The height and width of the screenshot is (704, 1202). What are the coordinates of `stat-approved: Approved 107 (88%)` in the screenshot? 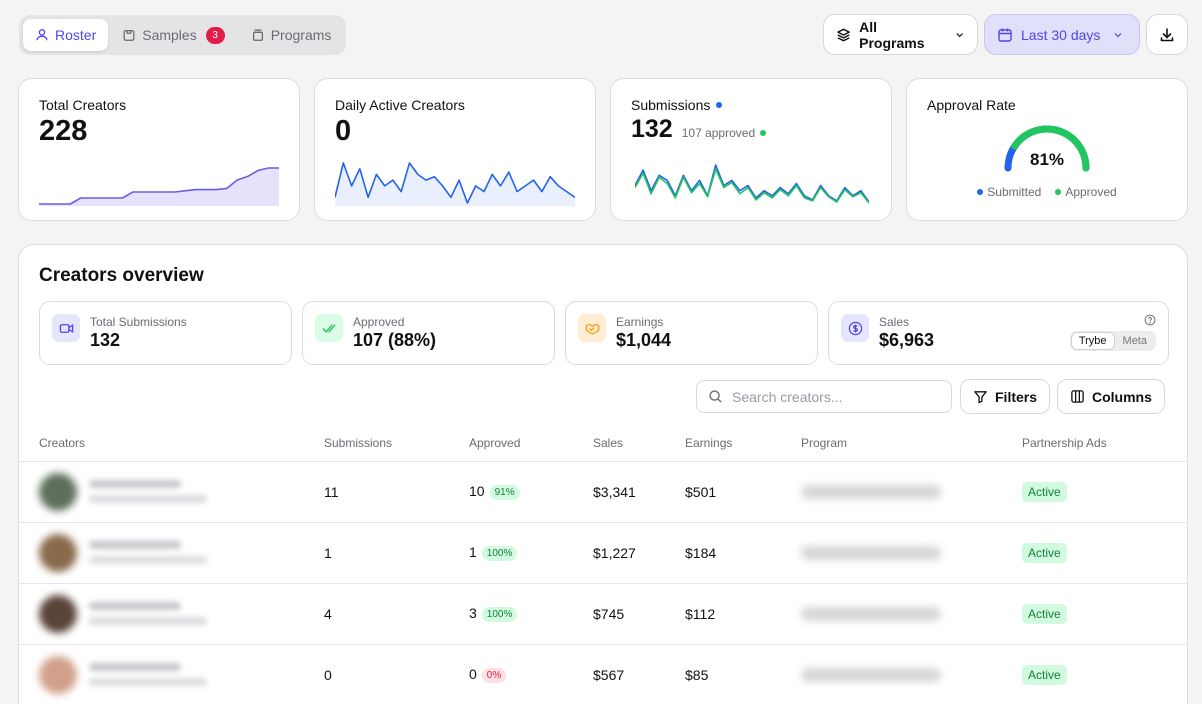 It's located at (428, 333).